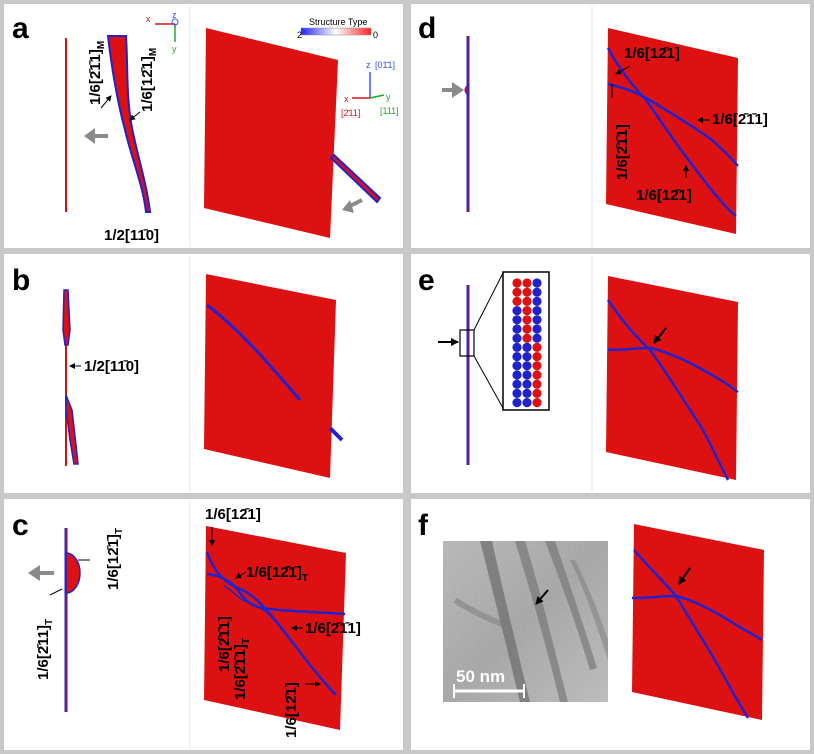  Describe the element at coordinates (385, 65) in the screenshot. I see `svg-text: [01̄1]` at that location.